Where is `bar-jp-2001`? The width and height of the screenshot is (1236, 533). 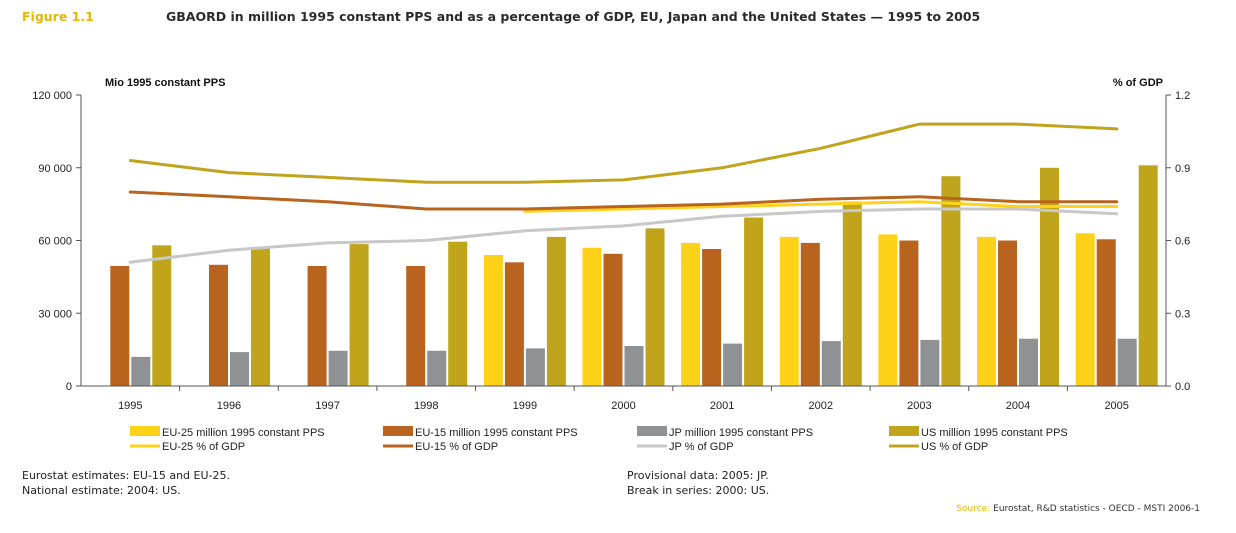 bar-jp-2001 is located at coordinates (733, 364).